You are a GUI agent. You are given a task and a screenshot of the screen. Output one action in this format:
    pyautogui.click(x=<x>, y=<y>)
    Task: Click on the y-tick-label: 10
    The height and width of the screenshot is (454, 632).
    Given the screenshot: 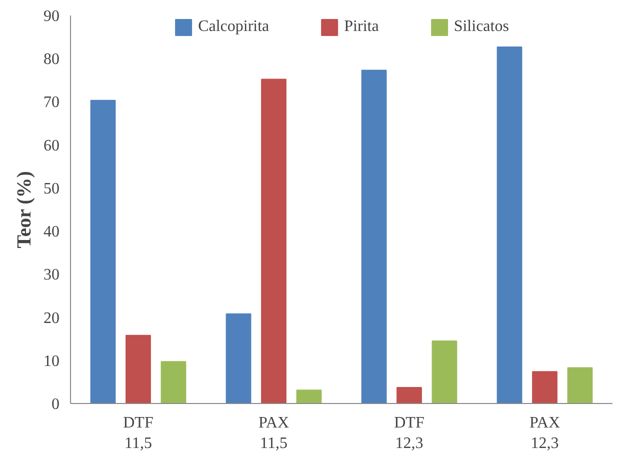 What is the action you would take?
    pyautogui.click(x=52, y=361)
    